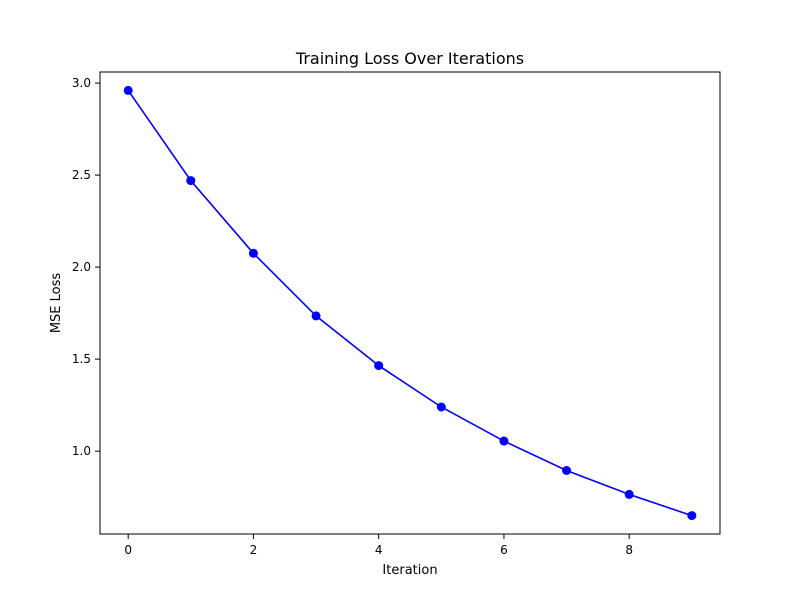 This screenshot has width=800, height=600. I want to click on y-tick-label: 1.0, so click(81, 451).